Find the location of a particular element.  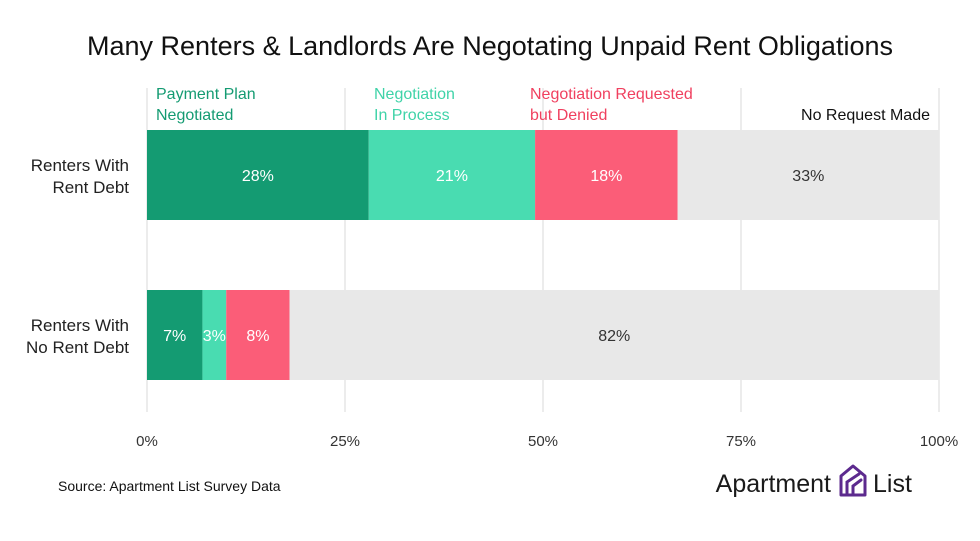

legend-in_process-line-1: In Process is located at coordinates (412, 115).